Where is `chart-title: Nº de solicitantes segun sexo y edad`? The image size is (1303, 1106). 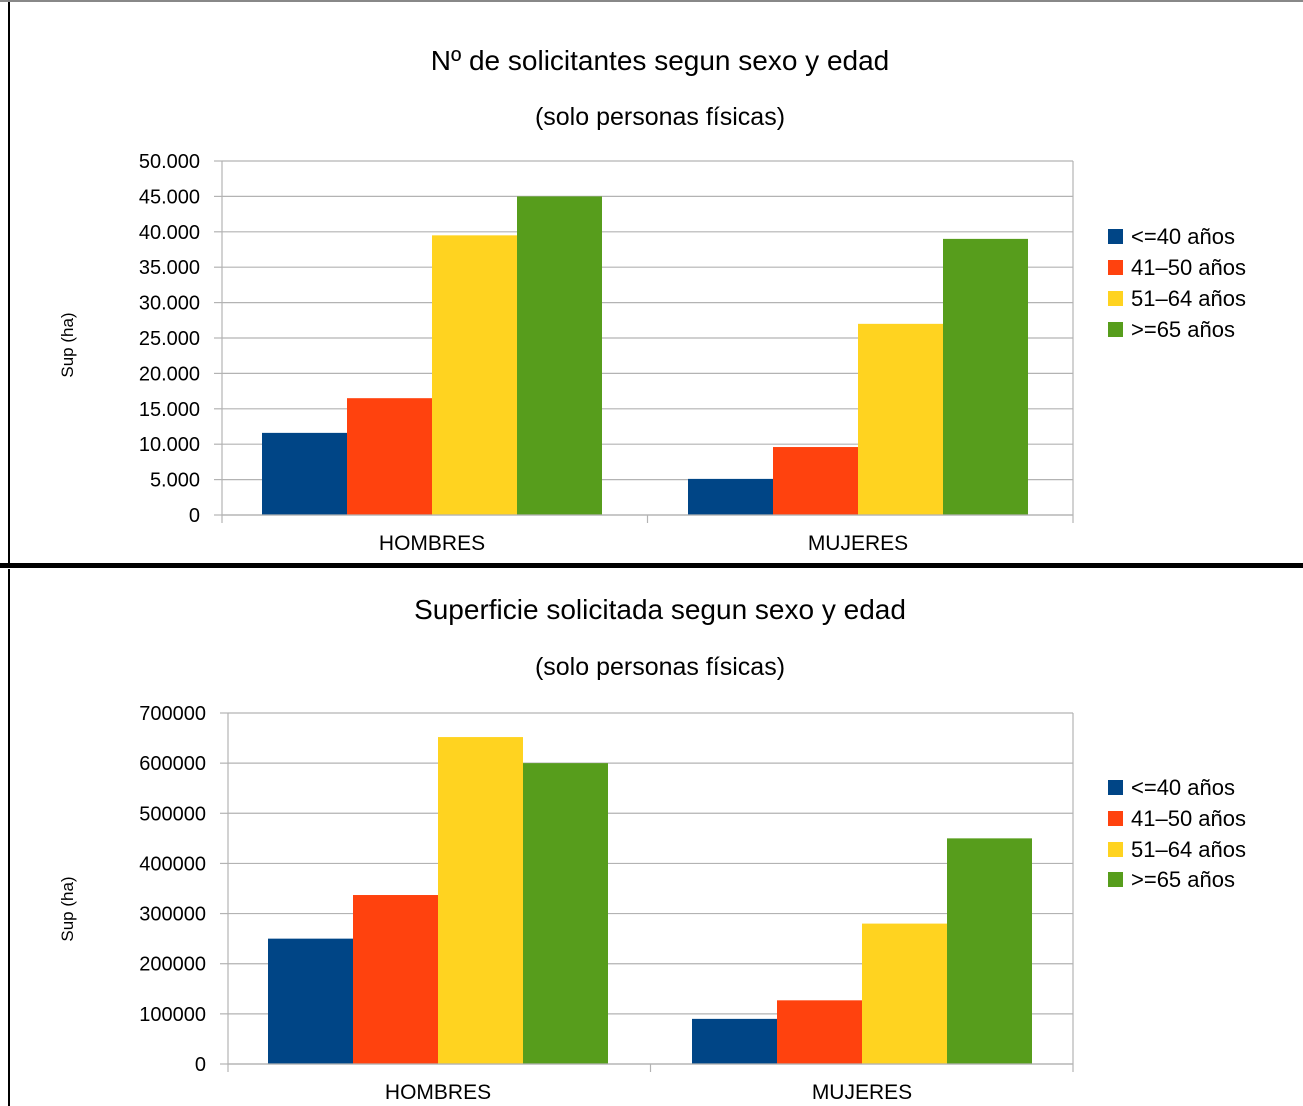
chart-title: Nº de solicitantes segun sexo y edad is located at coordinates (660, 60).